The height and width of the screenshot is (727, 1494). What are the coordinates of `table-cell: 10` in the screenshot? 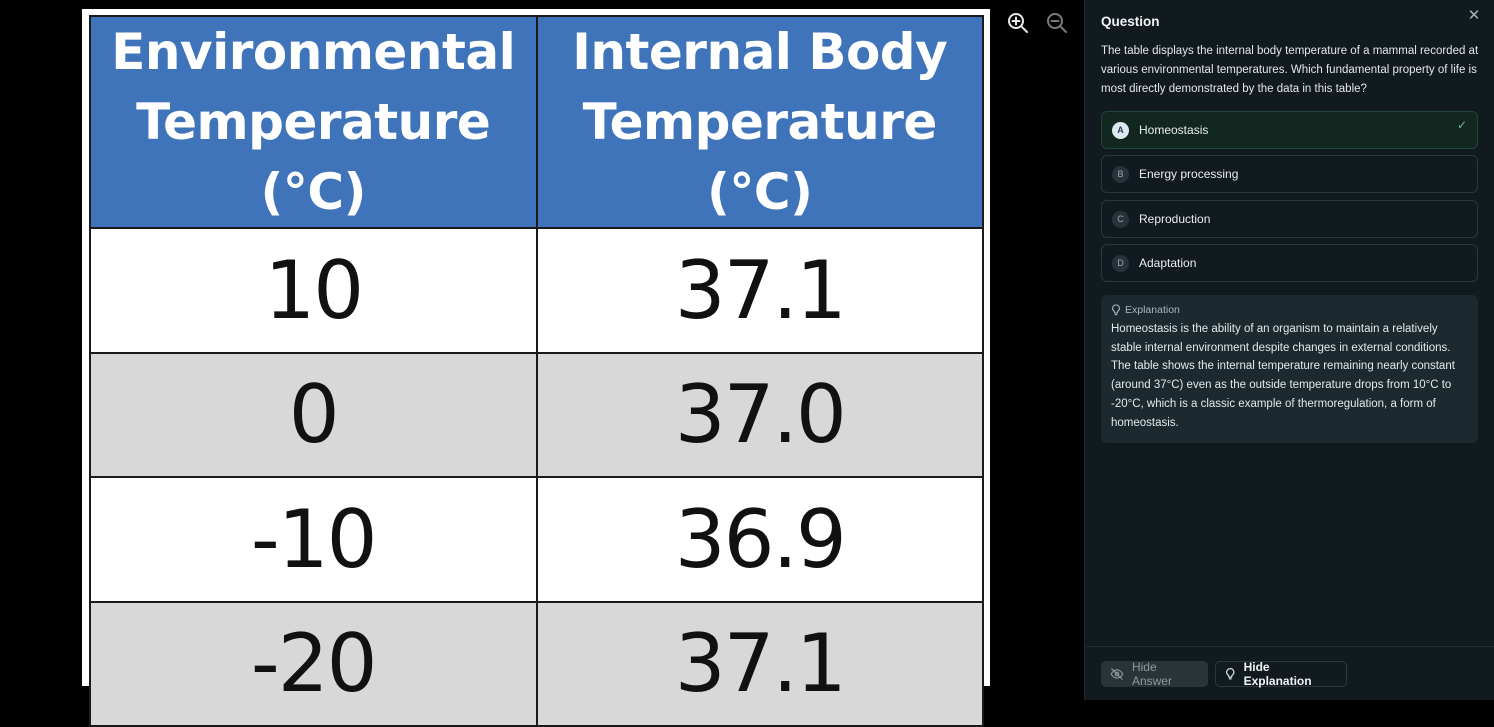 It's located at (313, 290).